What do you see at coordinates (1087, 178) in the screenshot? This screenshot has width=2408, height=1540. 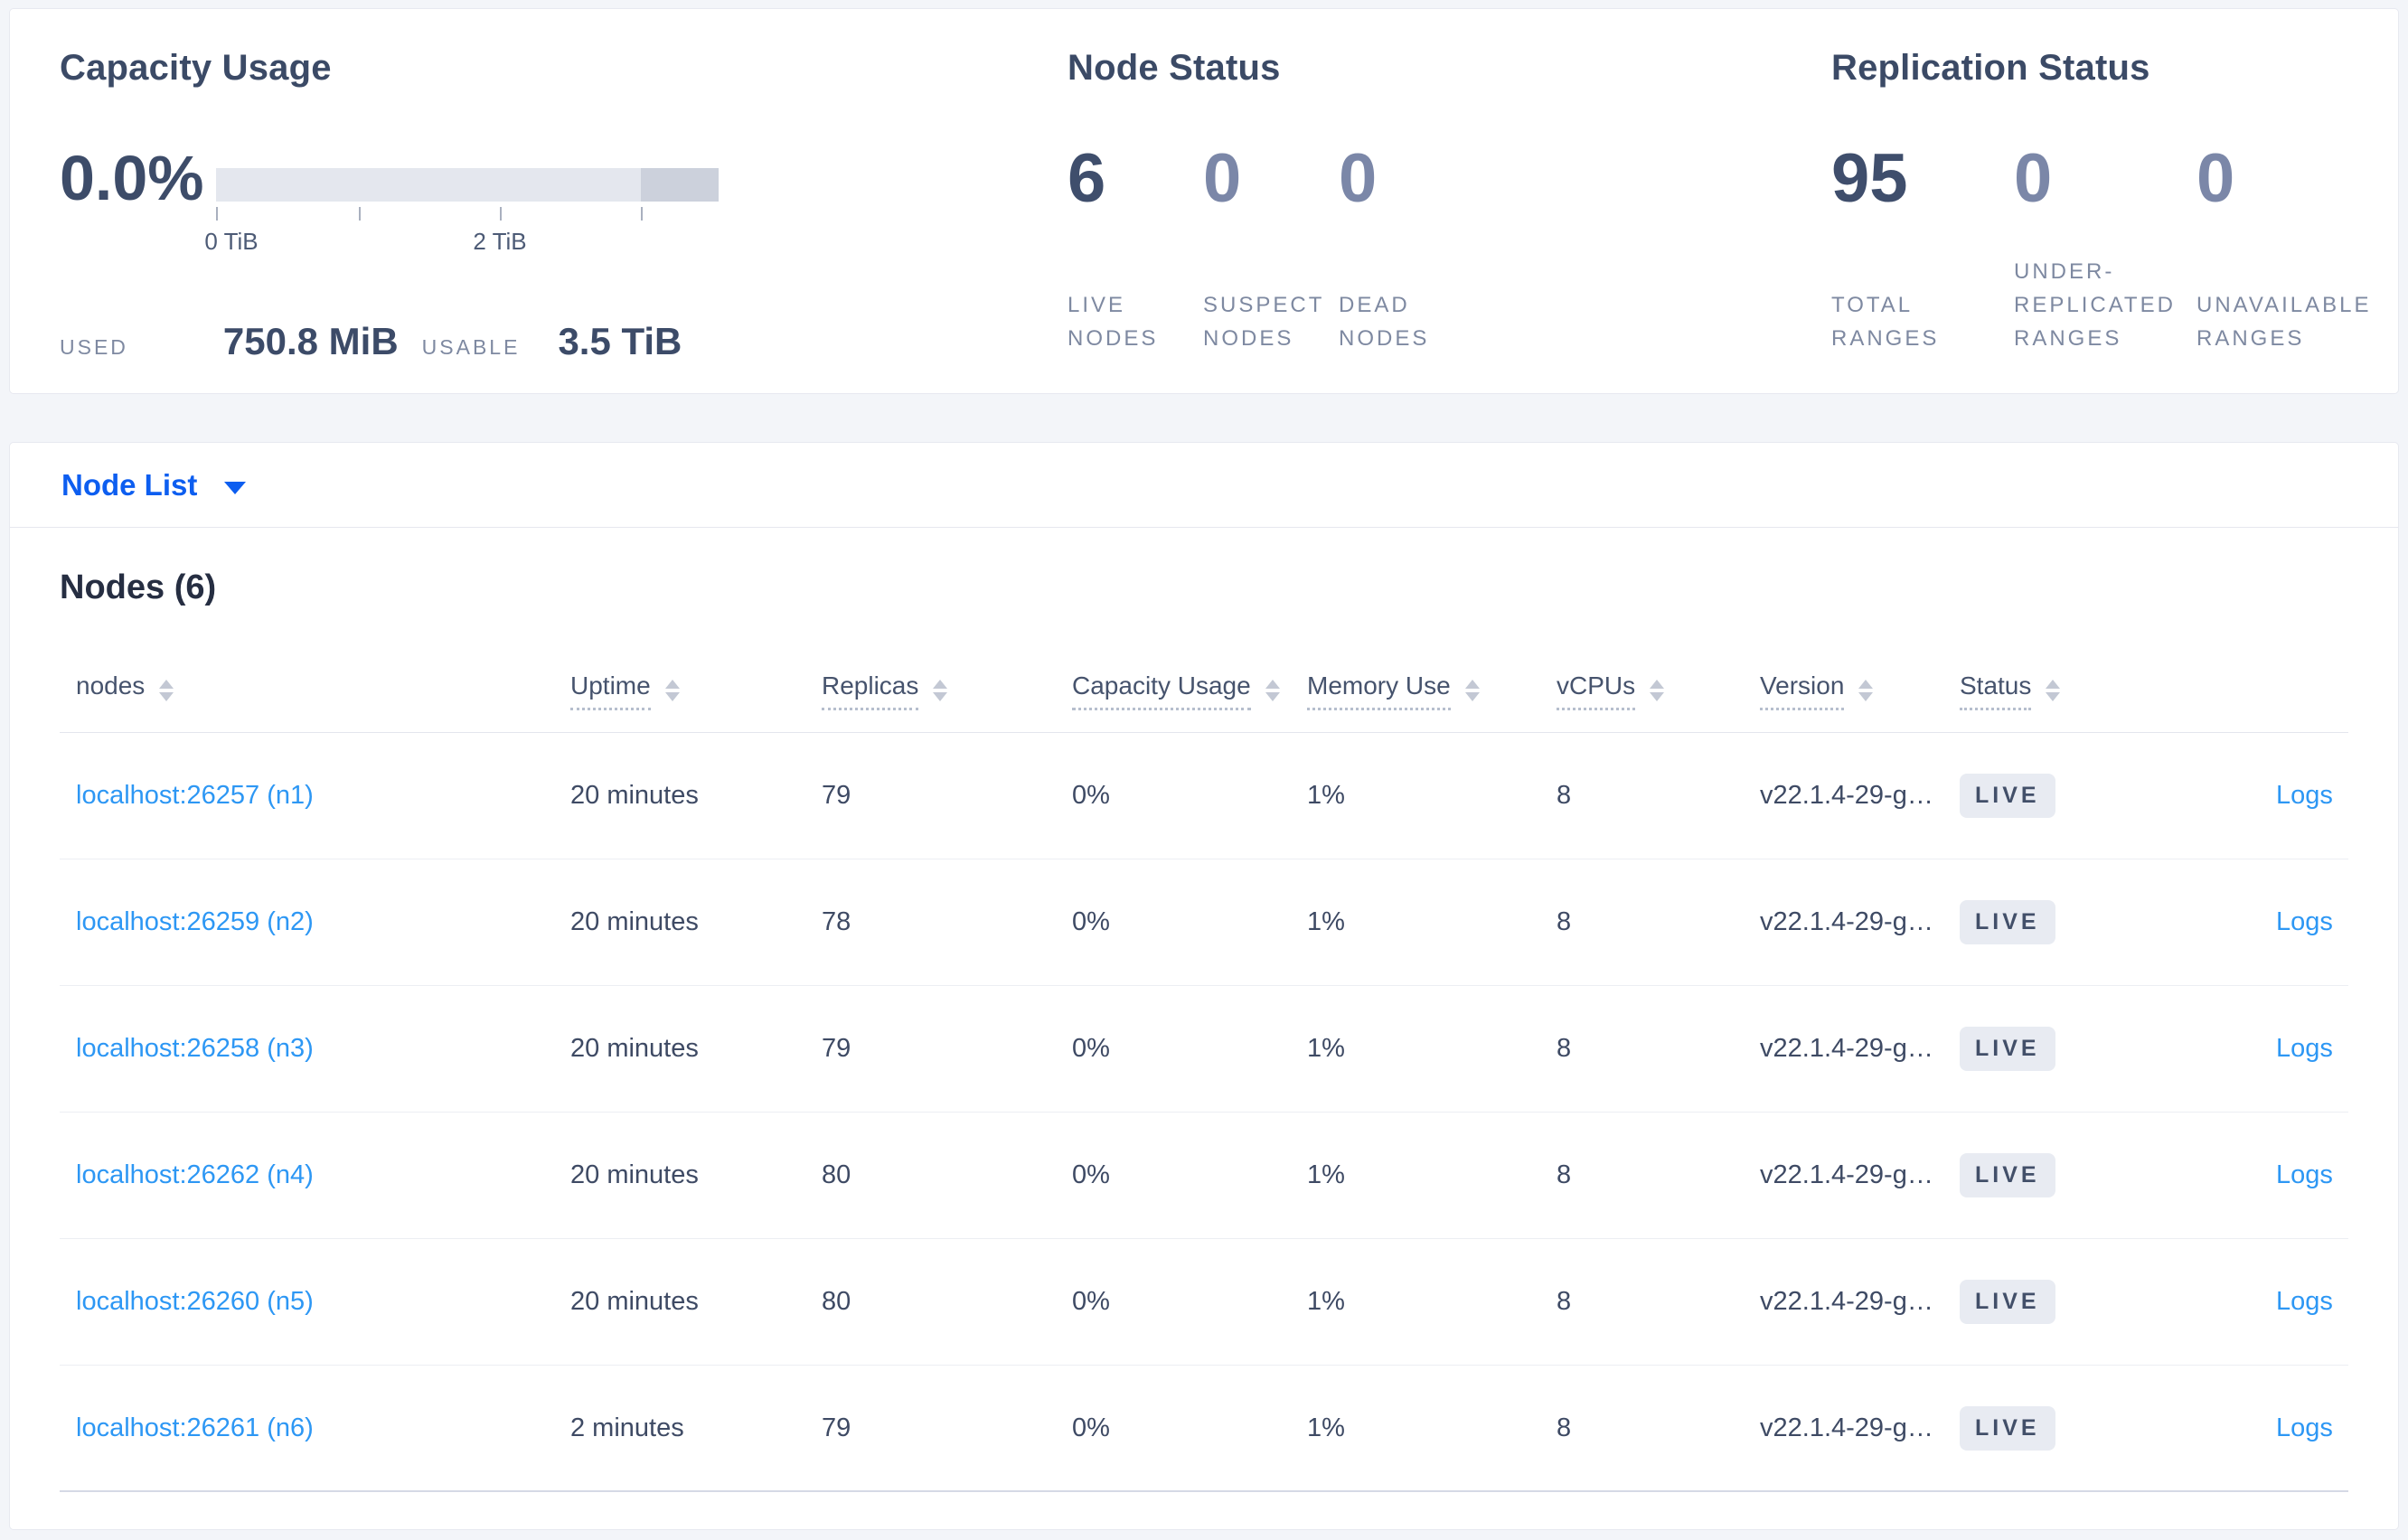 I see `live-nodes-value: 6` at bounding box center [1087, 178].